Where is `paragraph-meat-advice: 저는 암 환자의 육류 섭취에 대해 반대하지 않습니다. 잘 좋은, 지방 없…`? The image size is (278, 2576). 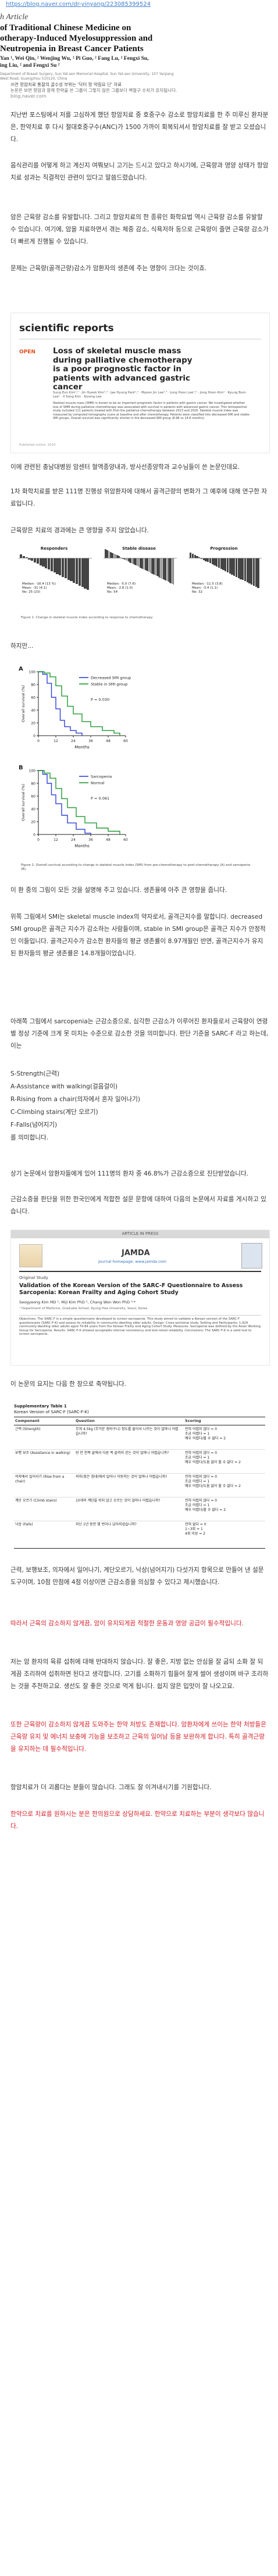 paragraph-meat-advice: 저는 암 환자의 육류 섭취에 대해 반대하지 않습니다. 잘 좋은, 지방 없… is located at coordinates (139, 1674).